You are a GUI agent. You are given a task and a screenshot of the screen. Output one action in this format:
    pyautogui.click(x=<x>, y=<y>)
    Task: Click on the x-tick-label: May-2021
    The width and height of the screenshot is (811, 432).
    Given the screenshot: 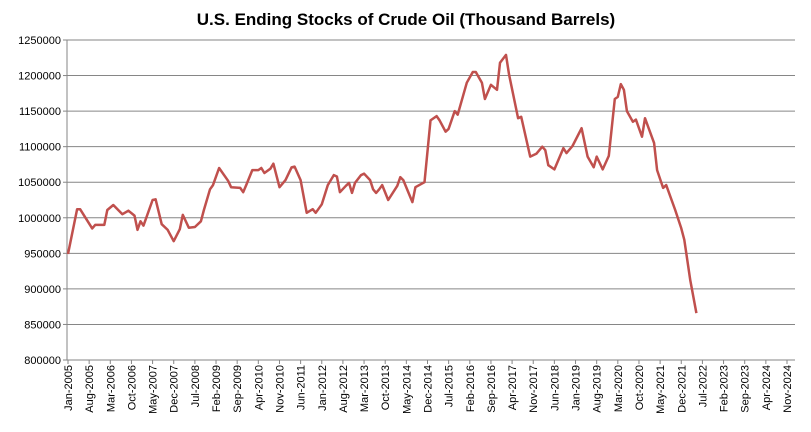 What is the action you would take?
    pyautogui.click(x=661, y=389)
    